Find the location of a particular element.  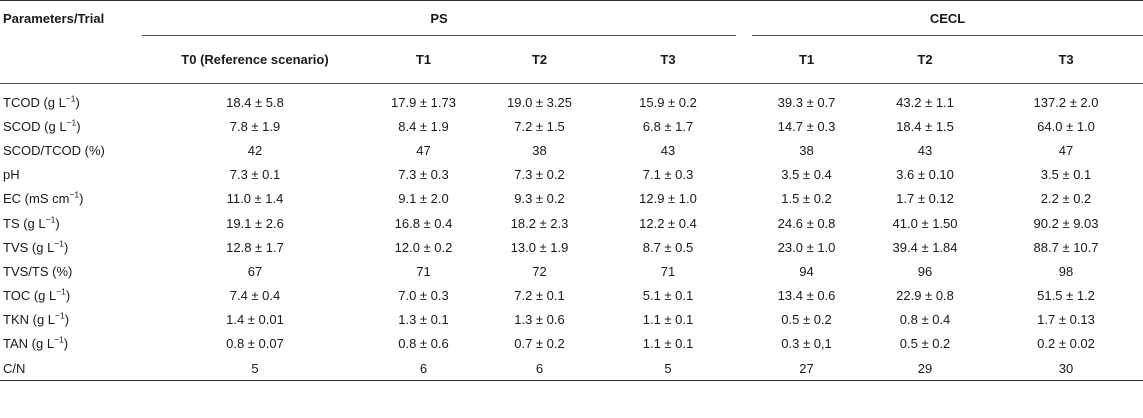

table-row: TVS/TS (%) 67 71 72 71 94 96 98 is located at coordinates (571, 271).